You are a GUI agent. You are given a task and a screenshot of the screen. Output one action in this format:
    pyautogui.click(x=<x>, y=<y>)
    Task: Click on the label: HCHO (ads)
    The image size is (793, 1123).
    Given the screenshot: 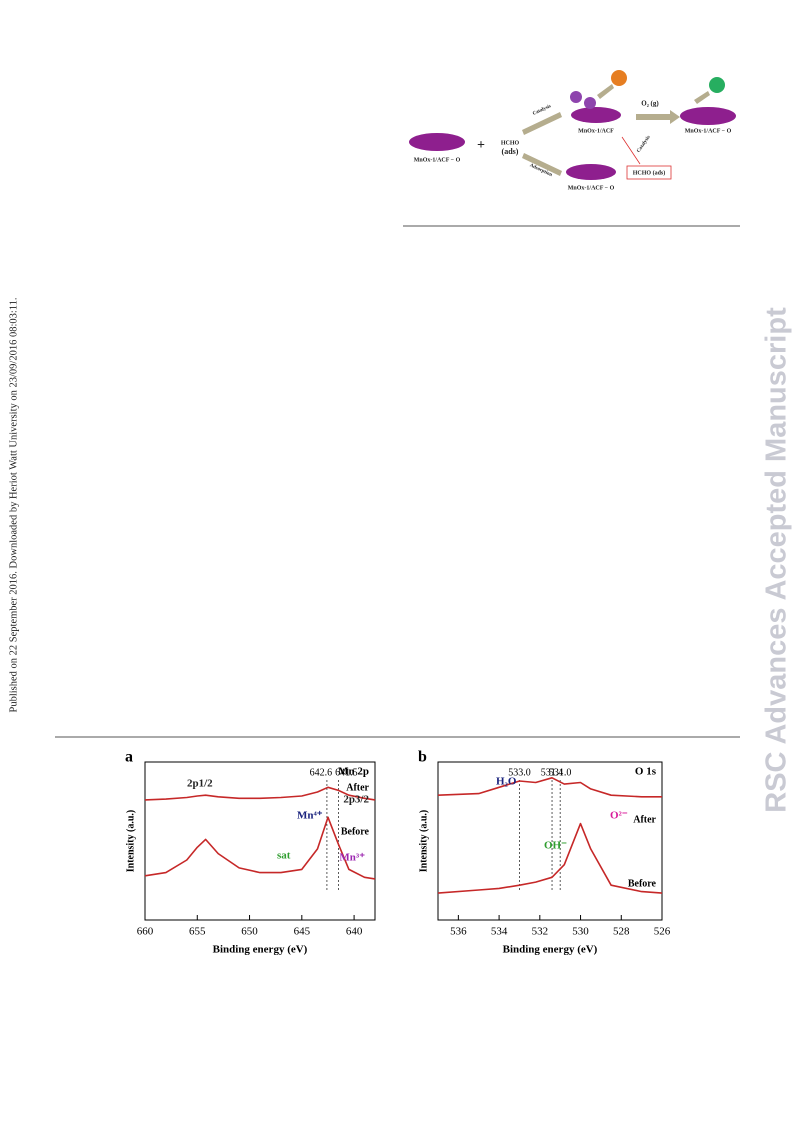 What is the action you would take?
    pyautogui.click(x=649, y=172)
    